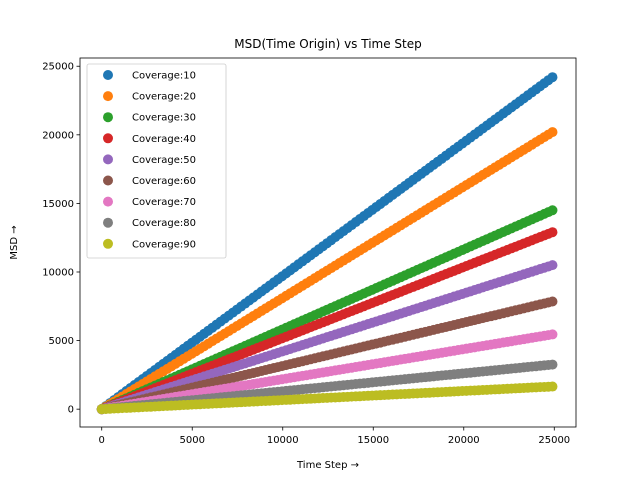 The width and height of the screenshot is (640, 480). What do you see at coordinates (164, 76) in the screenshot?
I see `legend-label: Coverage:10` at bounding box center [164, 76].